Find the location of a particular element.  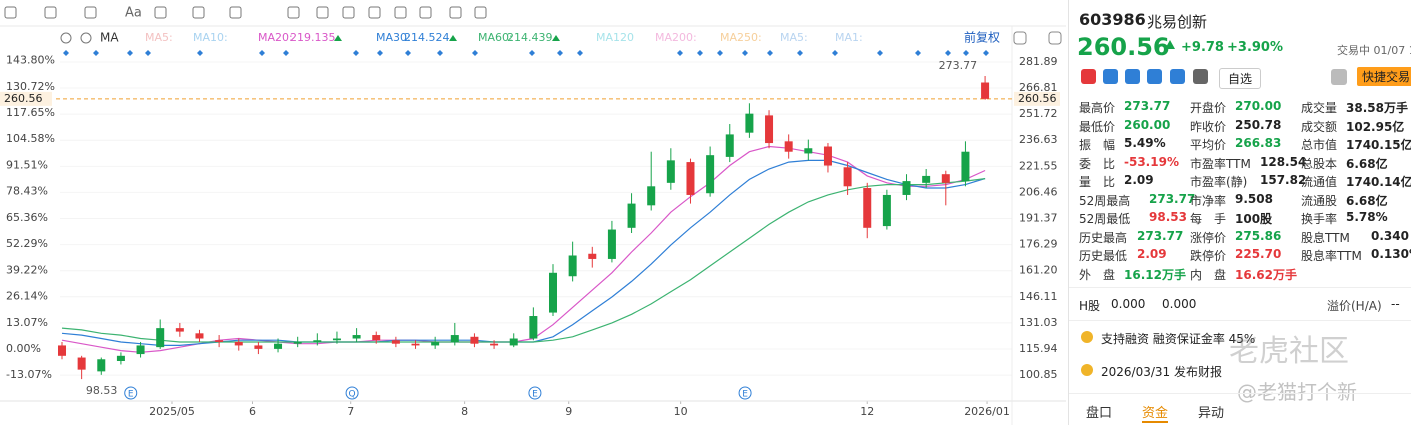

stat-label: 外 盘 is located at coordinates (1097, 274).